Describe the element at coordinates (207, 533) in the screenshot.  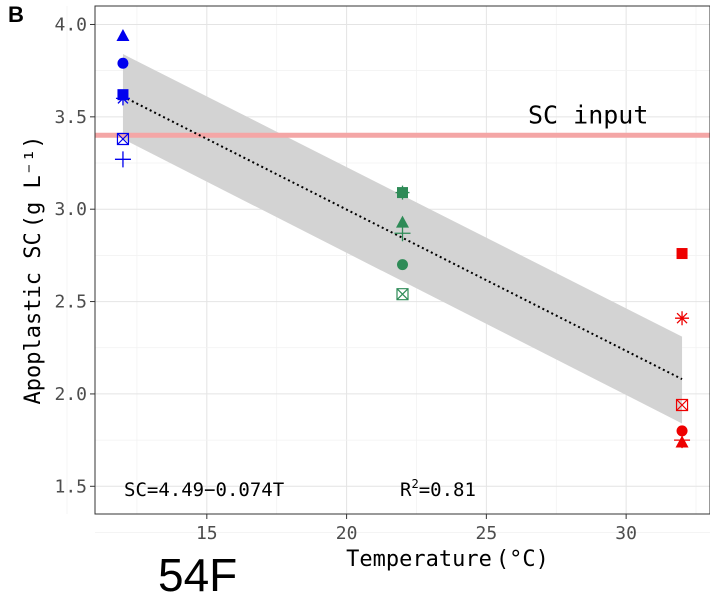
I see `x-tick-label: 15` at that location.